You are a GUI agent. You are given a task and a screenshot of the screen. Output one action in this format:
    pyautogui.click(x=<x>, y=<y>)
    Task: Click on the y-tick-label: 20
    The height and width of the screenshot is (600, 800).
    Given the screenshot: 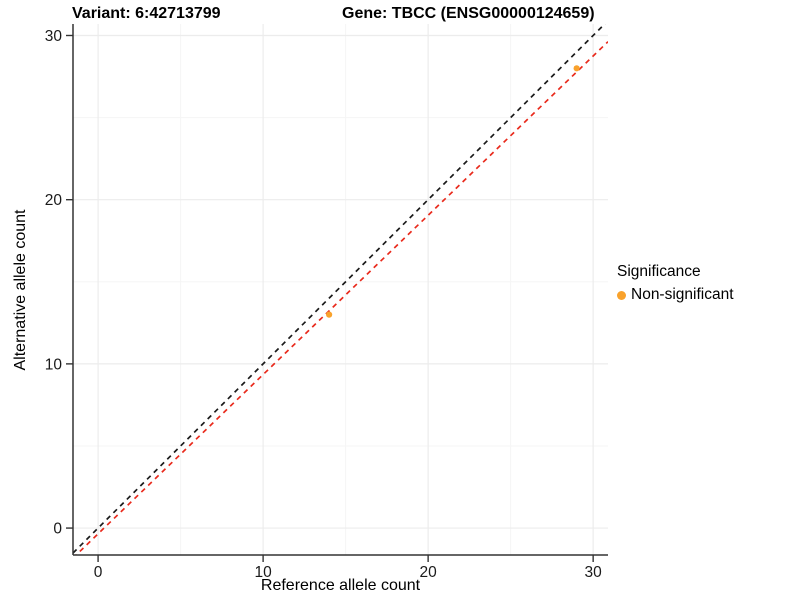 What is the action you would take?
    pyautogui.click(x=54, y=200)
    